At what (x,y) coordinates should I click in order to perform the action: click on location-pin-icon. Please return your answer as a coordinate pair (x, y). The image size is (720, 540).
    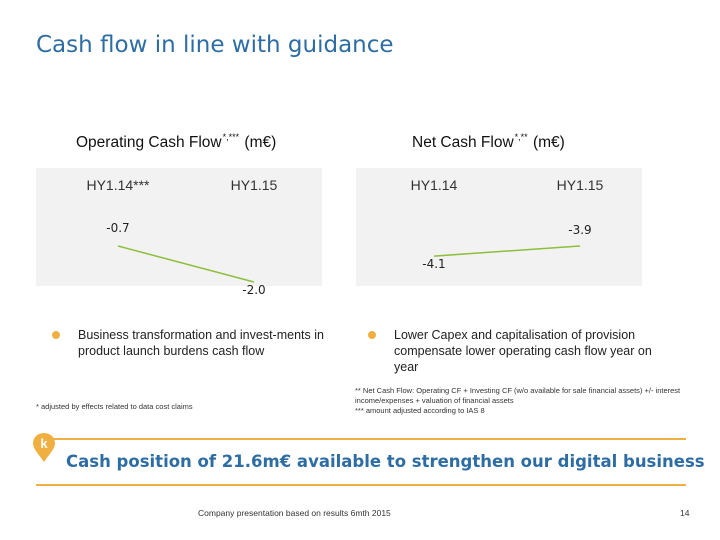
    Looking at the image, I should click on (44, 447).